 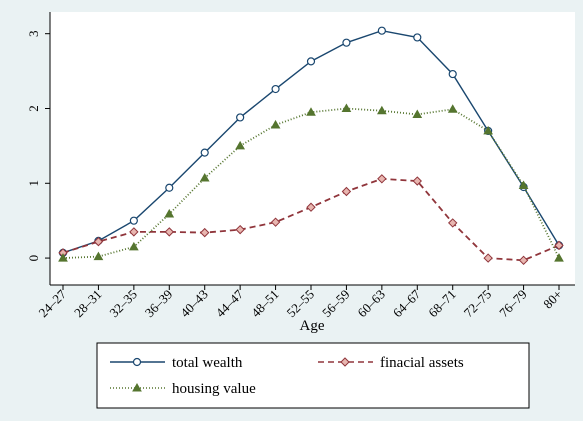 What do you see at coordinates (371, 304) in the screenshot?
I see `x-tick-label: 60–63` at bounding box center [371, 304].